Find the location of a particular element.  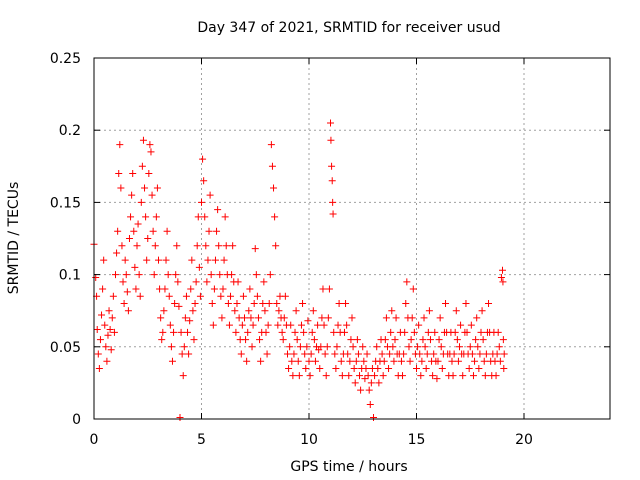

x-tick-label: 5 is located at coordinates (201, 440).